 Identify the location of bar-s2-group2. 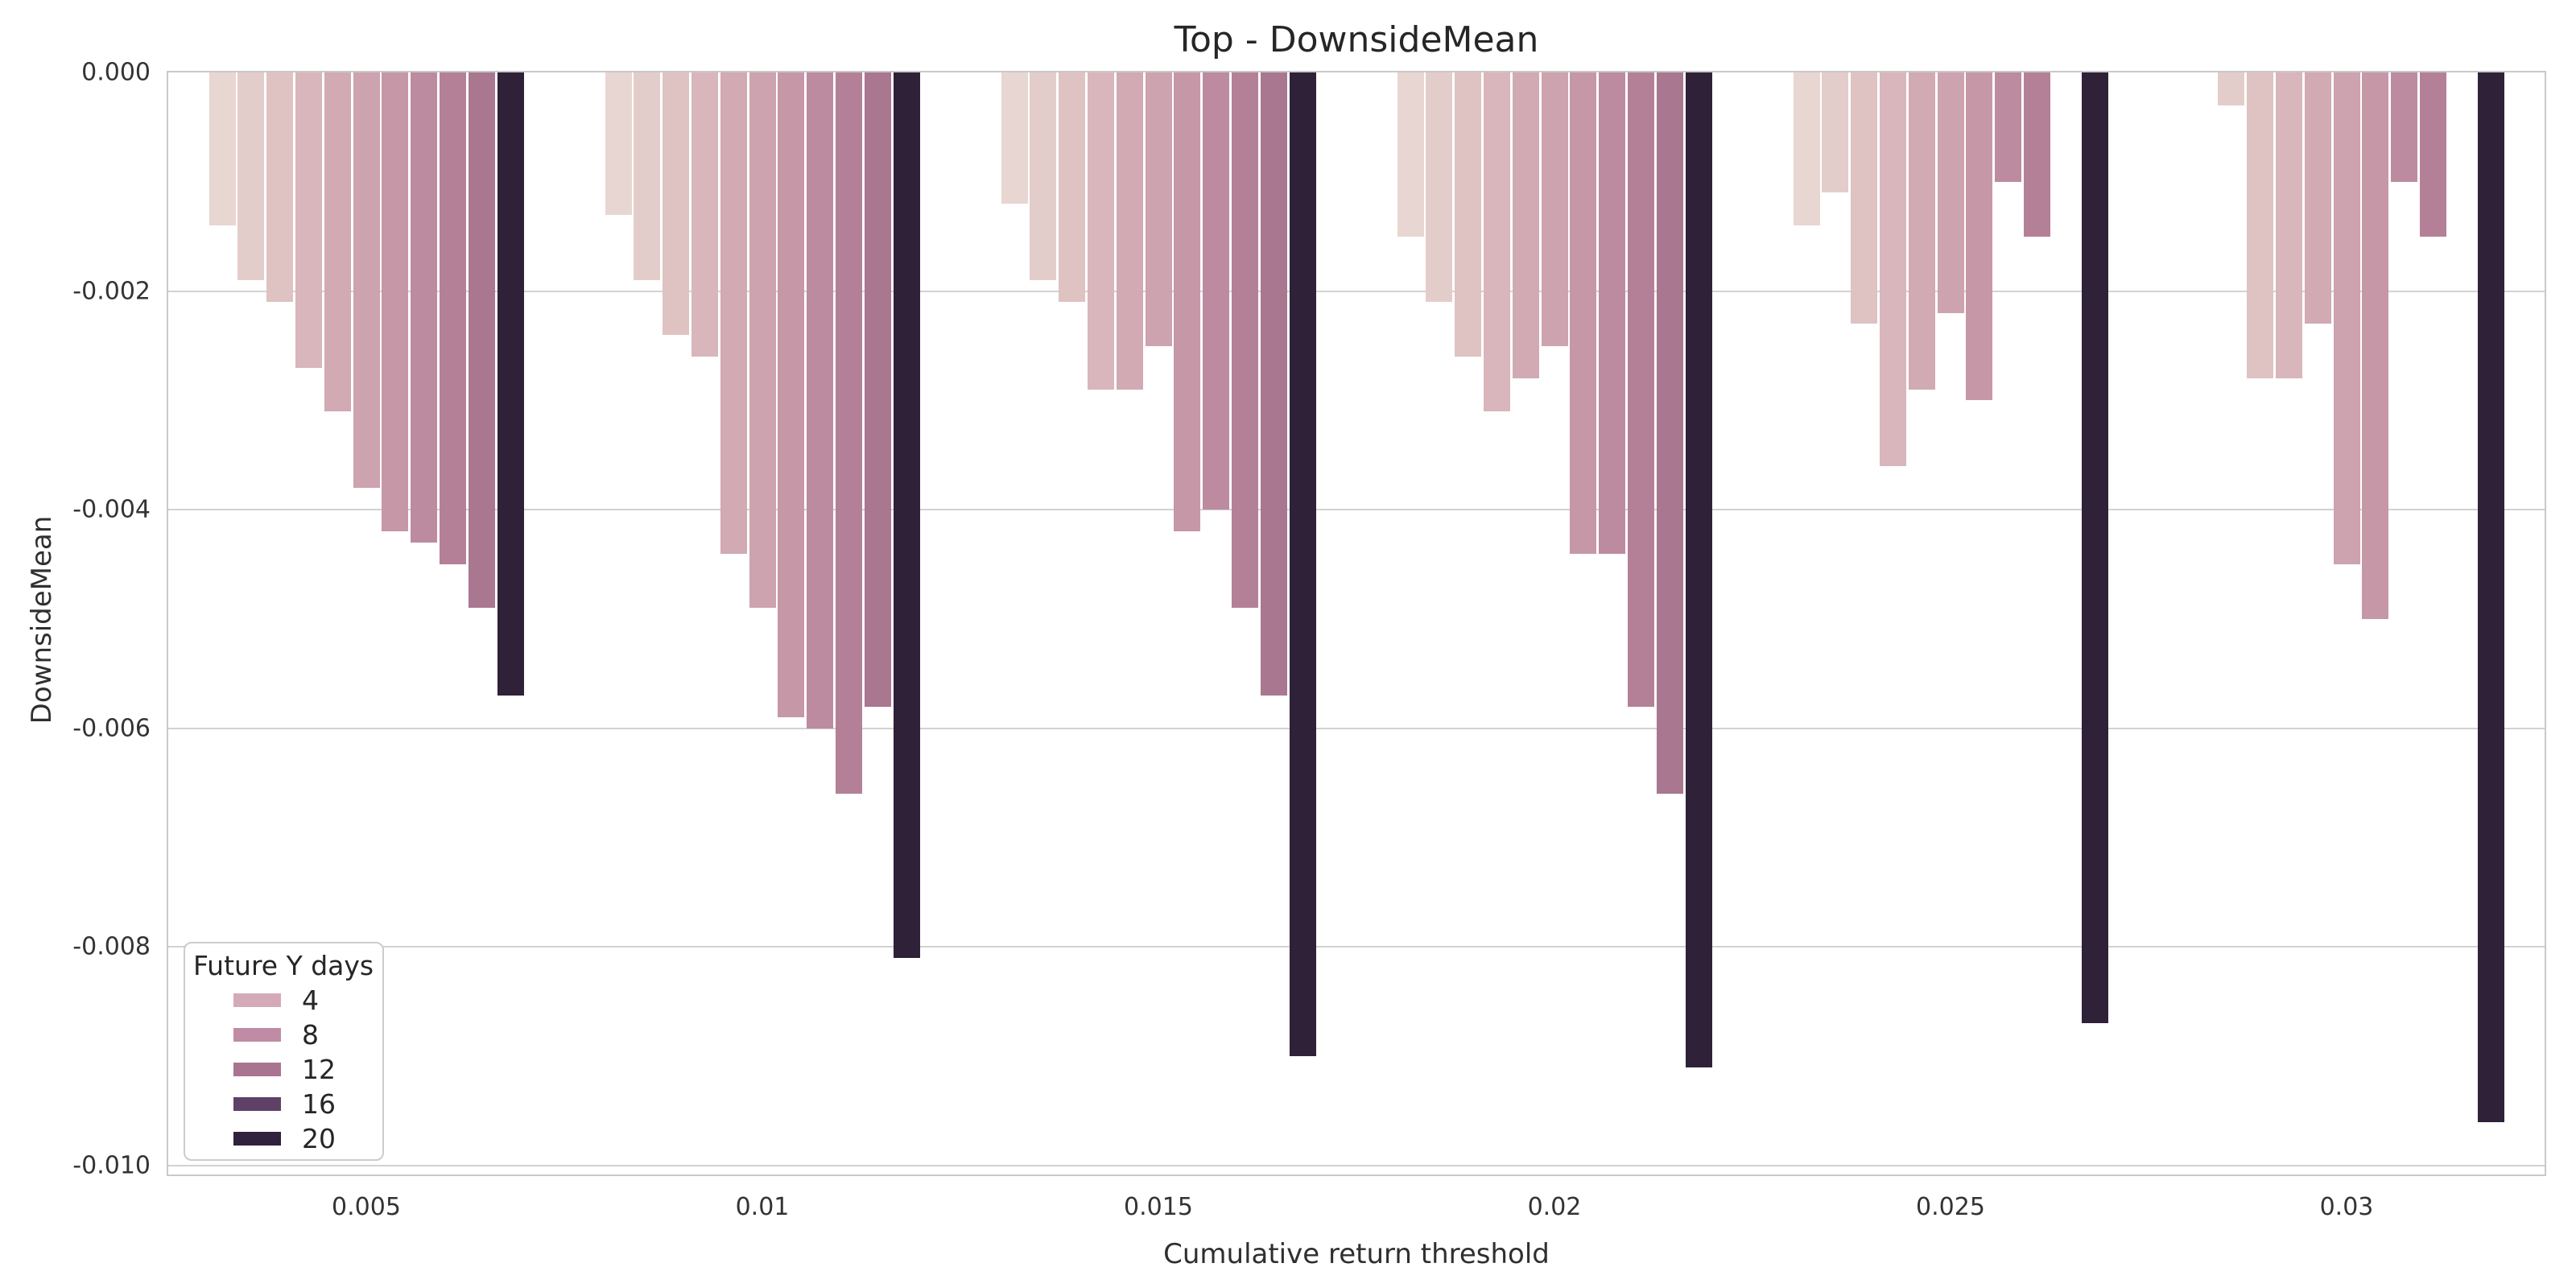
(647, 176).